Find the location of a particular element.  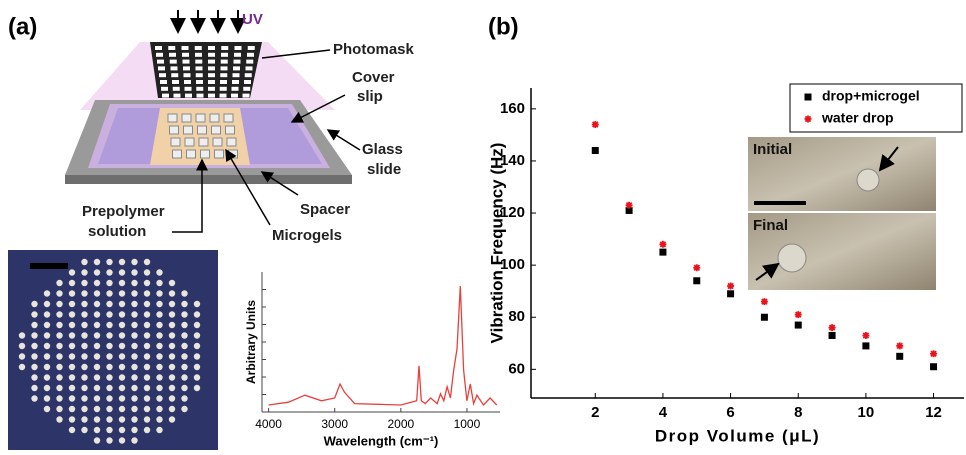

droplet is located at coordinates (868, 180).